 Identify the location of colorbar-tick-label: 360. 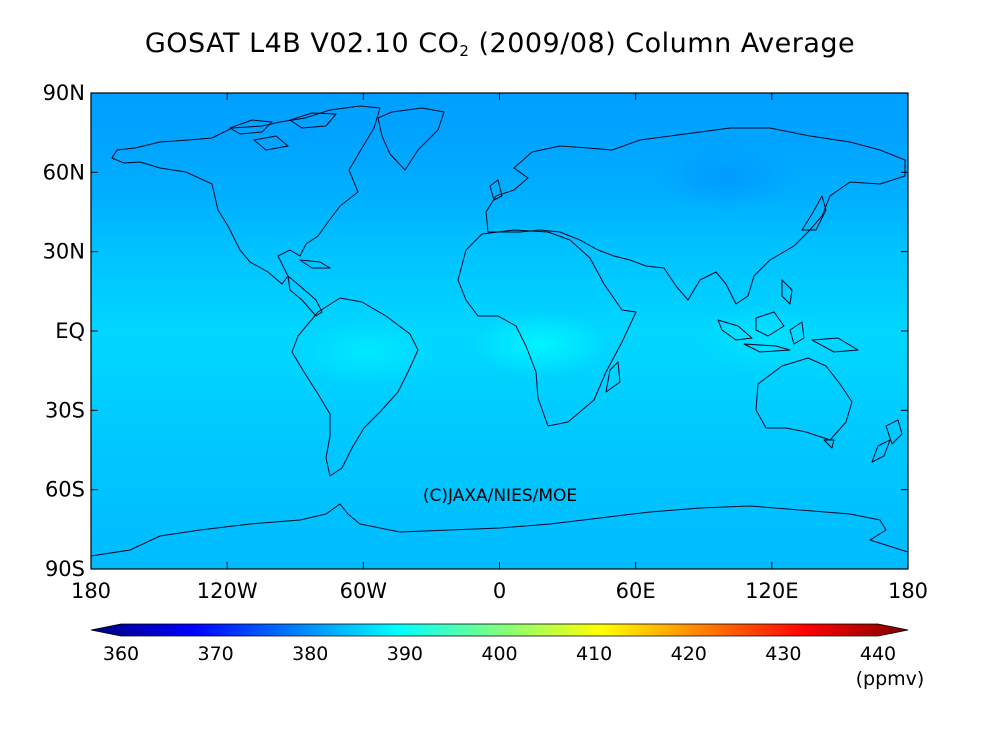
(121, 654).